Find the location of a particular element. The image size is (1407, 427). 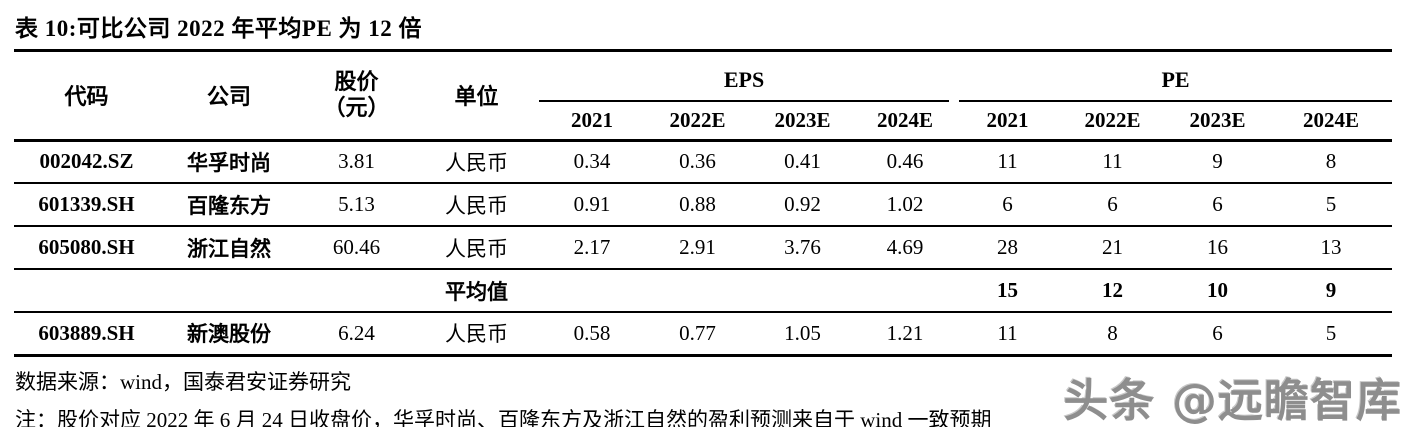

cell-eps-2022e: 0.88 is located at coordinates (697, 205).